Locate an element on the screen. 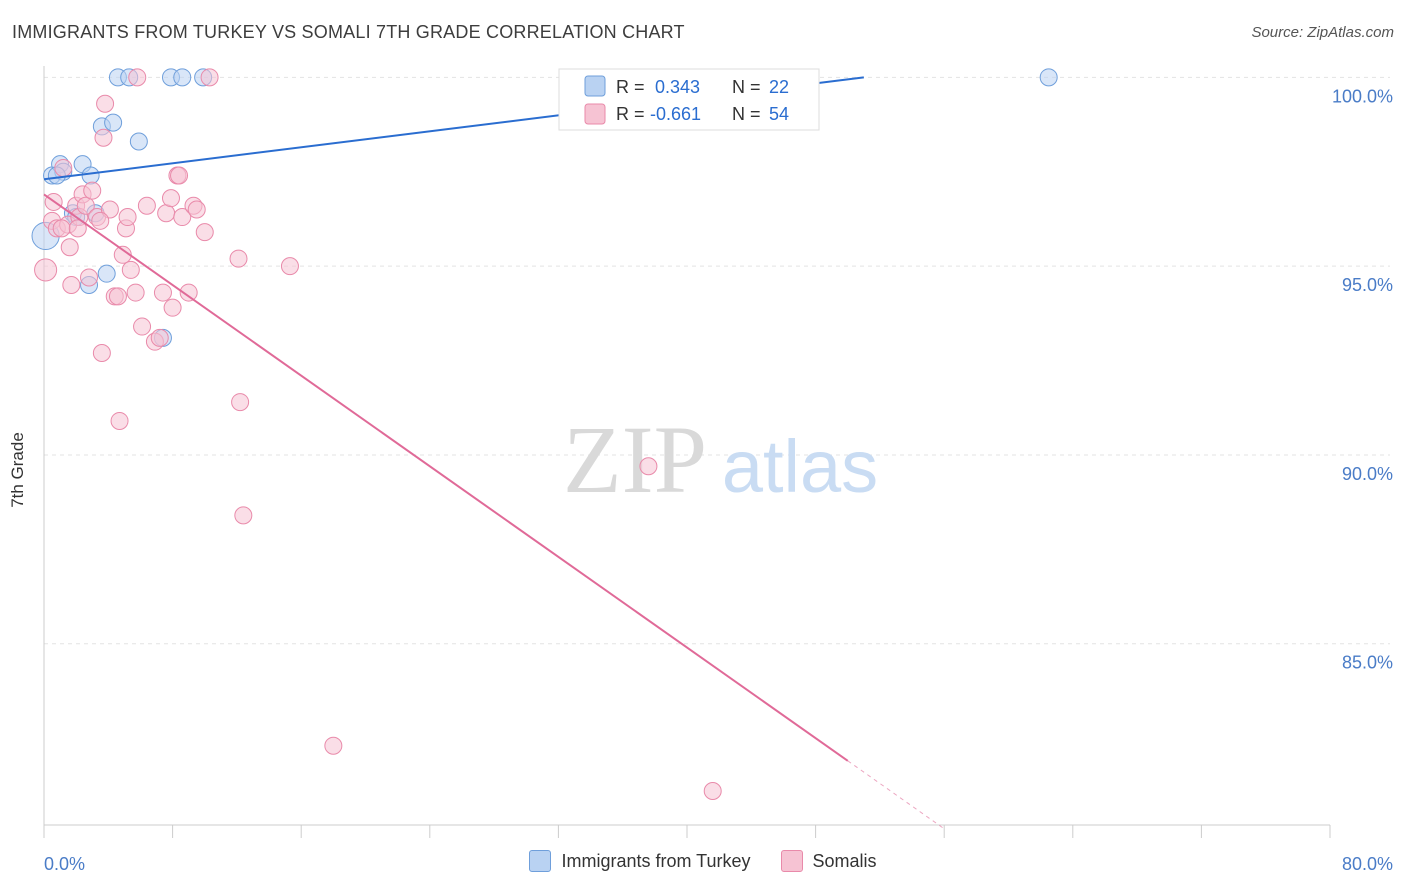  legend-box: R = 0.343 N = 22 R = -0.661 N = 54 is located at coordinates (689, 99).